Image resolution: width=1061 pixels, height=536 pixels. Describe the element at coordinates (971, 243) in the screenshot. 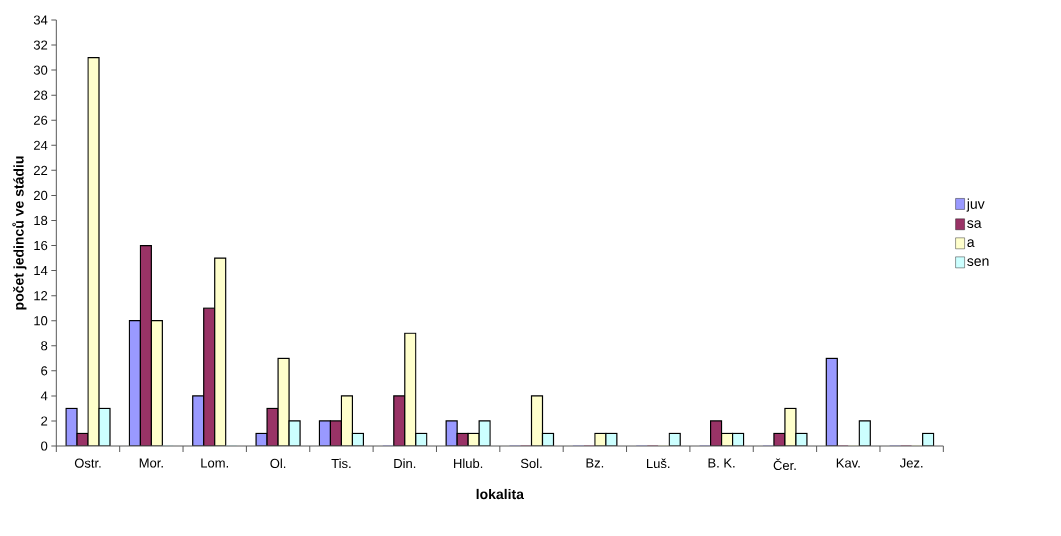

I see `legend-label: a` at that location.